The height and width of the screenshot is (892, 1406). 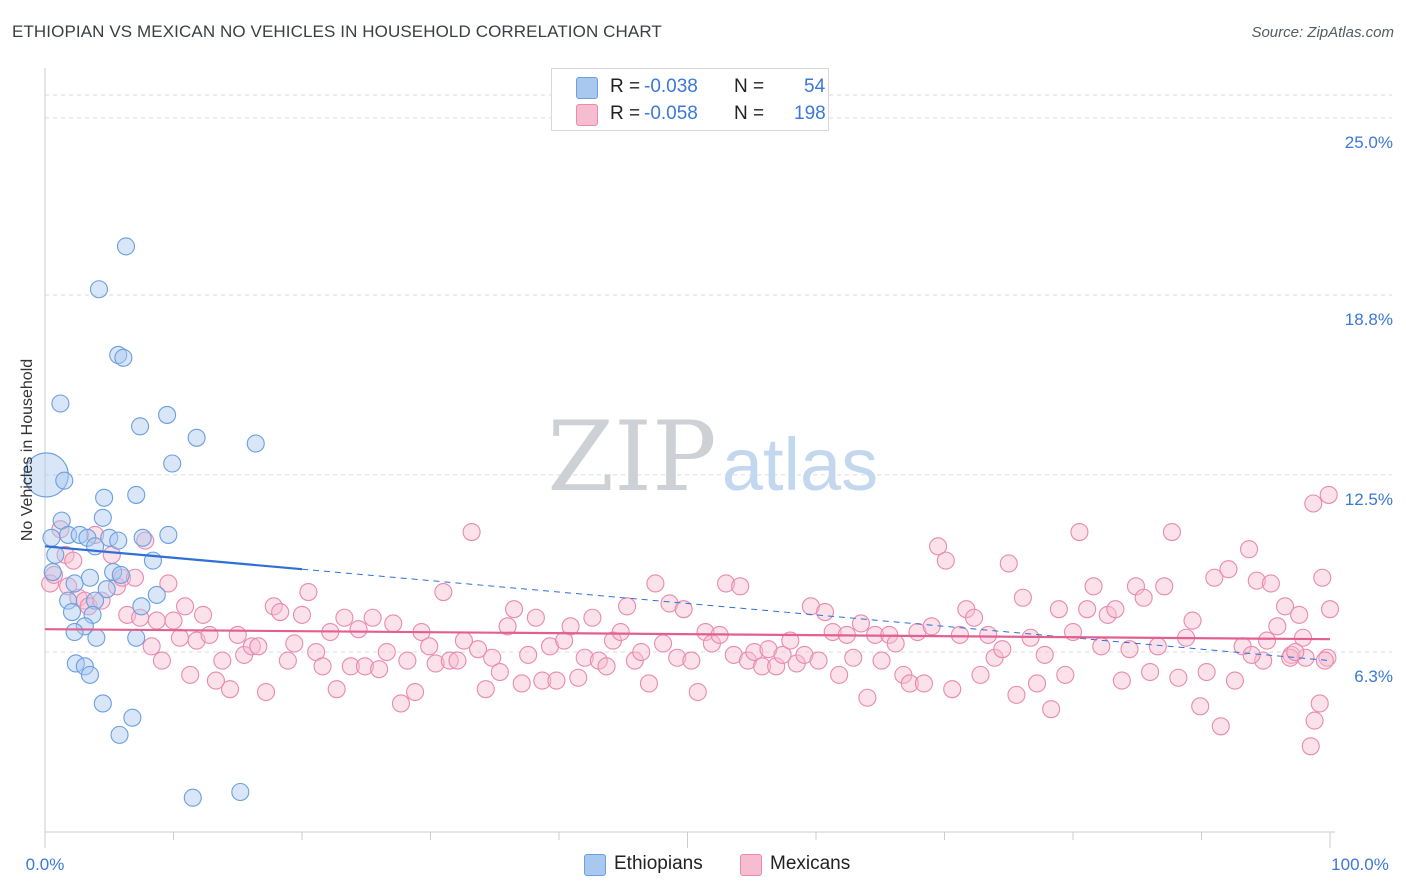 I want to click on y-axis-label-wrap: No Vehicles in Household, so click(x=28, y=450).